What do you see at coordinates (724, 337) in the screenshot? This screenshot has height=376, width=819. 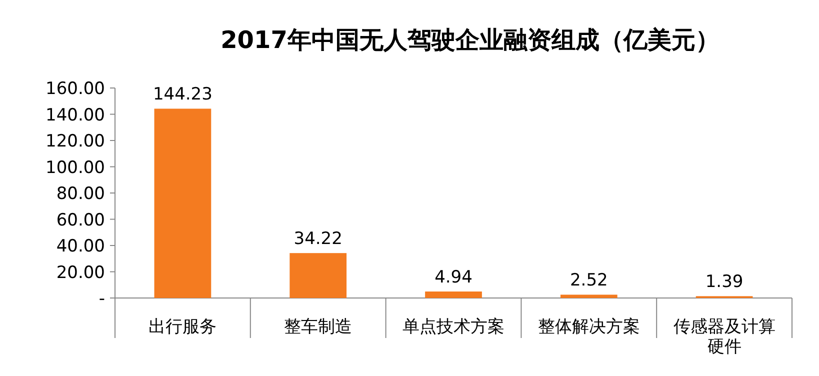 I see `x-tick-label: 传感器及计算硬件` at bounding box center [724, 337].